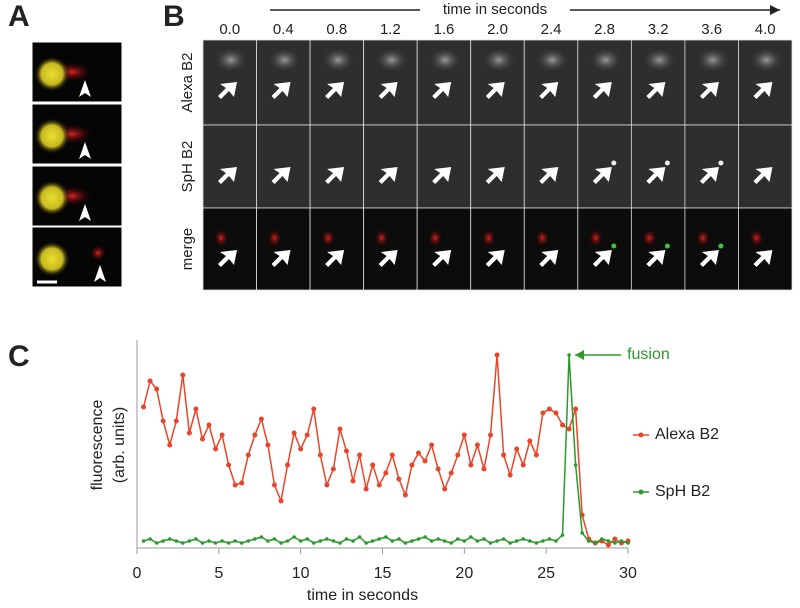  I want to click on y-axis-label: fluorescence, so click(97, 445).